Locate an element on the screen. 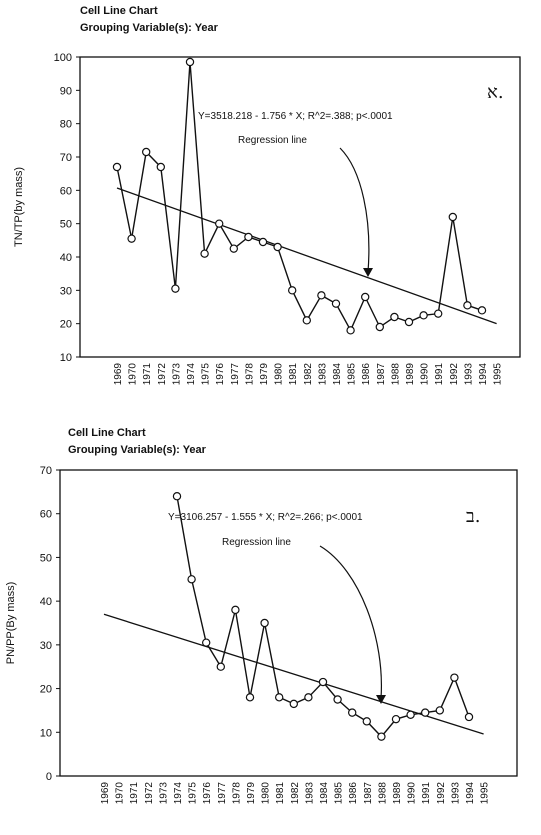 The height and width of the screenshot is (835, 541). y-tick-label: 90 is located at coordinates (66, 91).